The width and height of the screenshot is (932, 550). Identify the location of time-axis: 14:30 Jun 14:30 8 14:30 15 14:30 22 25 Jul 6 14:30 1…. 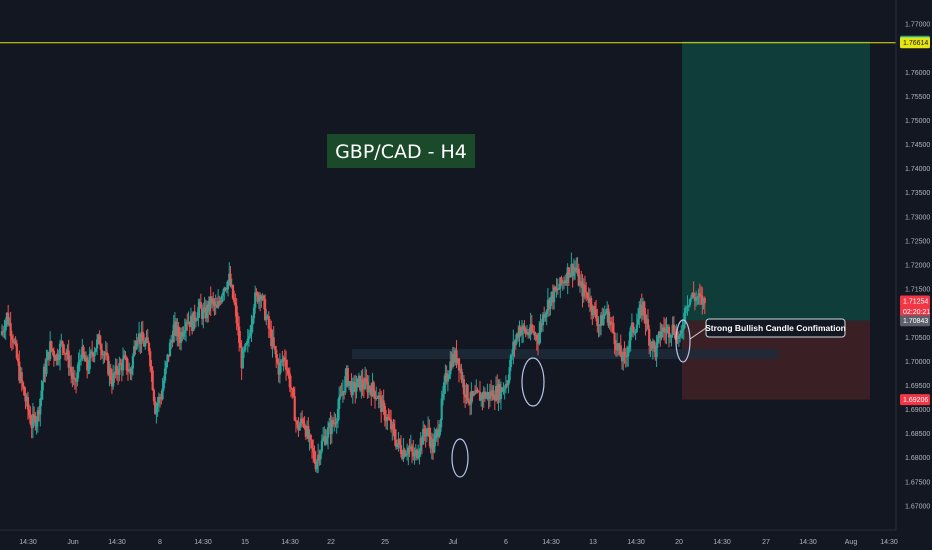
(449, 537).